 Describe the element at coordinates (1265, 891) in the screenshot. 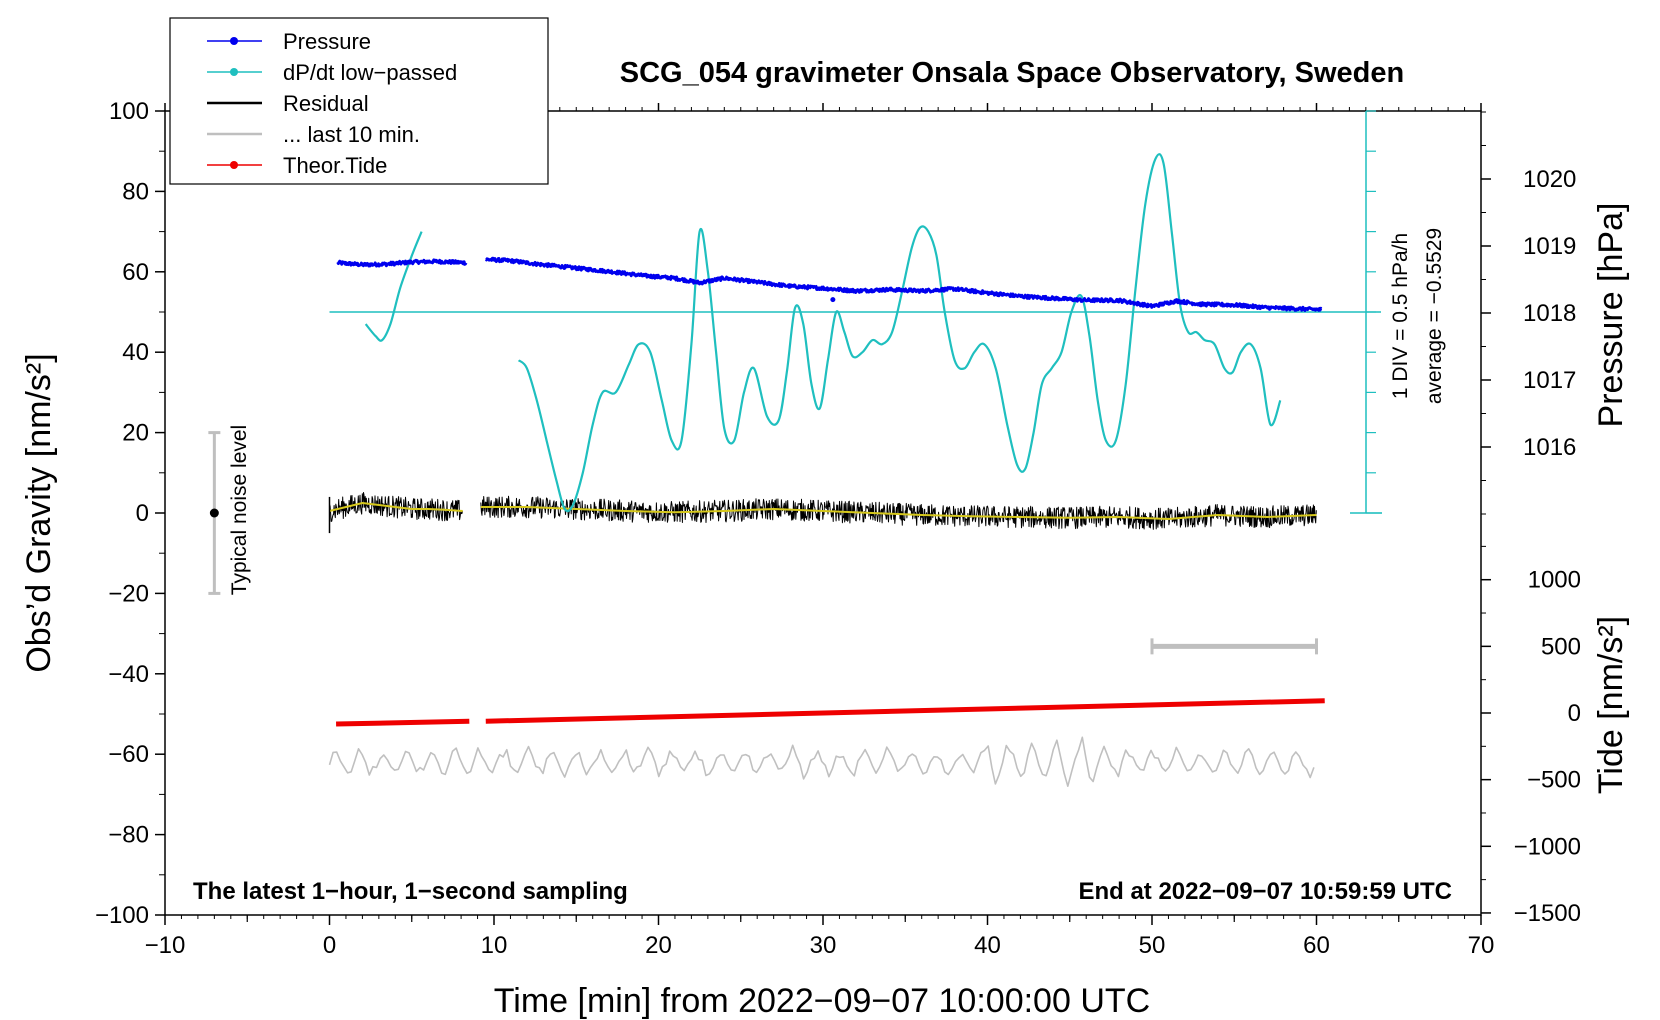

I see `end-time-annotation: End at 2022−09−07 10:59:59 UTC` at that location.